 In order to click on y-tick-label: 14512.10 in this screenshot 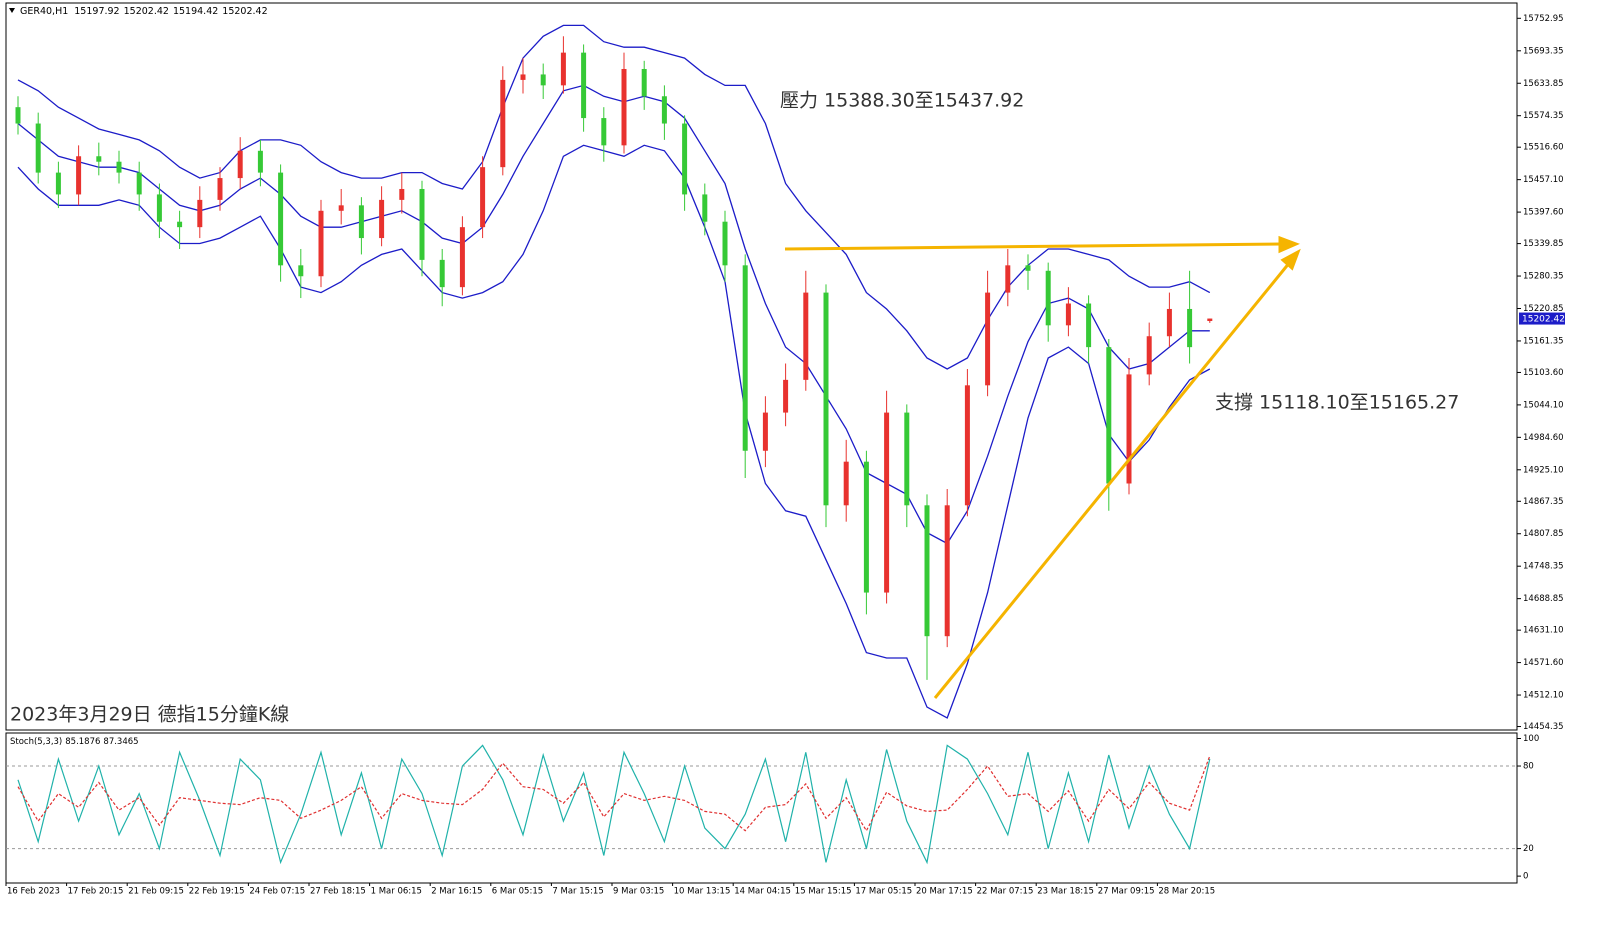, I will do `click(1543, 696)`.